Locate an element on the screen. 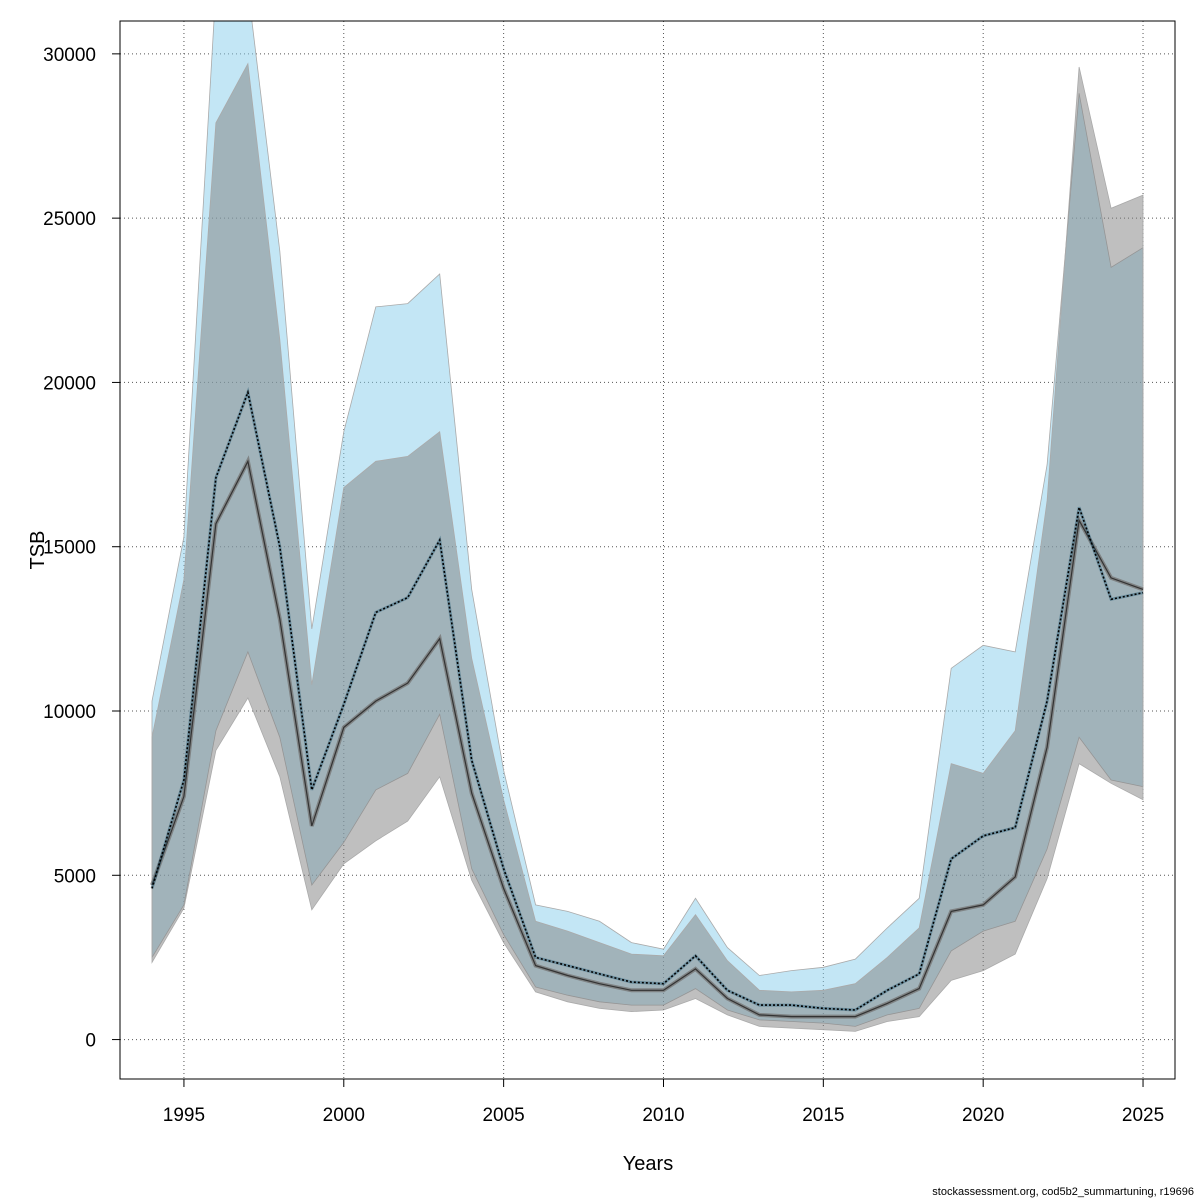 This screenshot has height=1200, width=1200. y-tick-label: 0 is located at coordinates (90, 1041).